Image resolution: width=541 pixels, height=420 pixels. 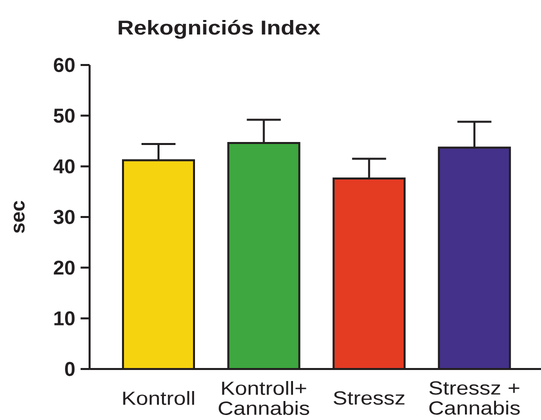 I want to click on y-tick-label: 50, so click(x=64, y=115).